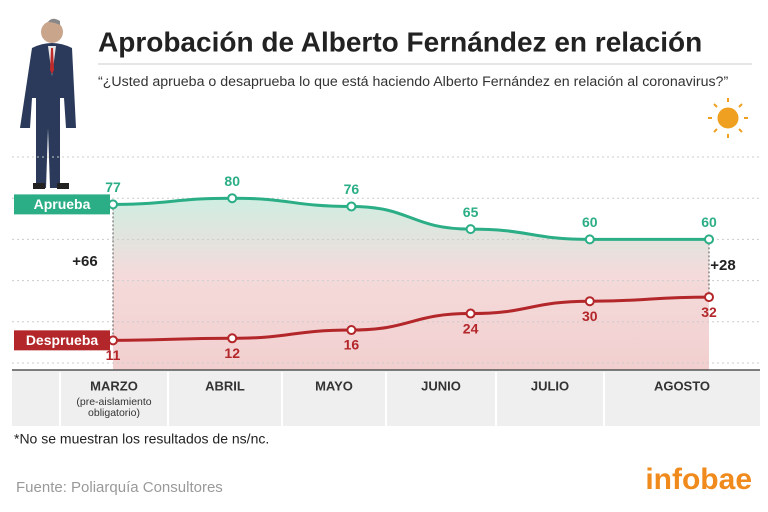 The image size is (768, 512). What do you see at coordinates (114, 413) in the screenshot?
I see `category-note: obligatorio)` at bounding box center [114, 413].